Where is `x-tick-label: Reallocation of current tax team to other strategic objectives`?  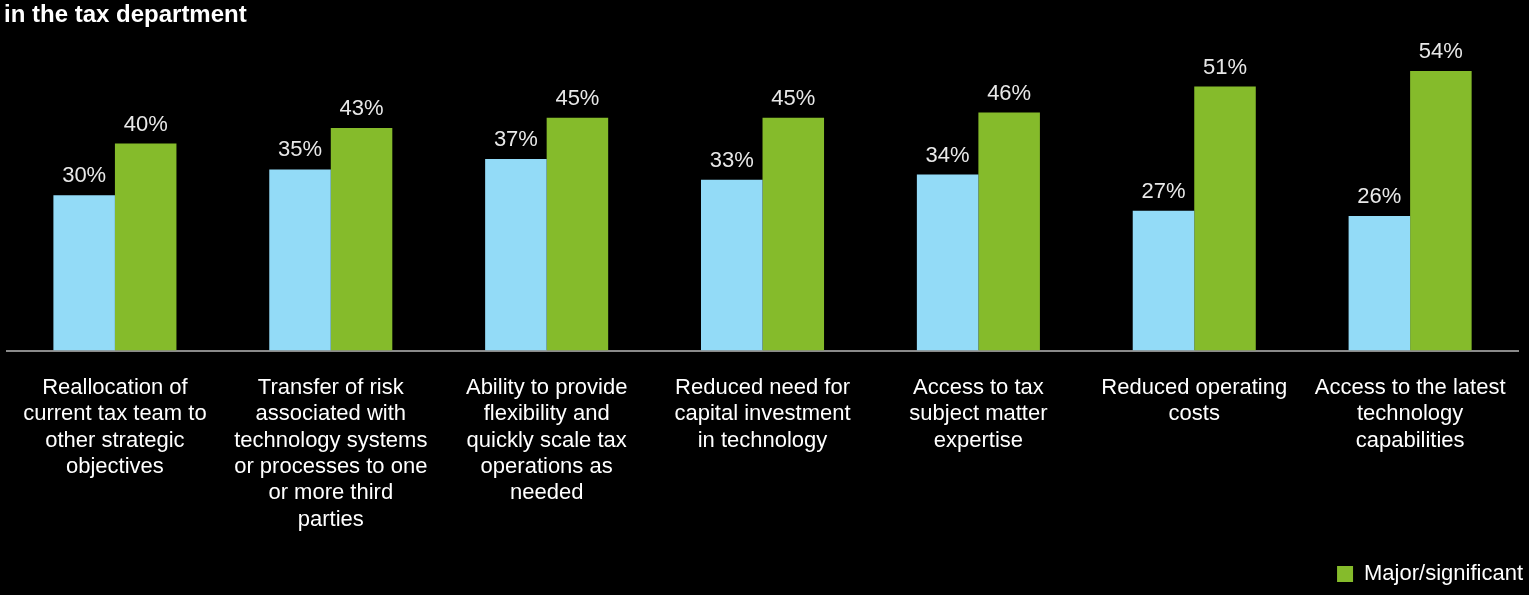 x-tick-label: Reallocation of current tax team to other strategic objectives is located at coordinates (115, 426).